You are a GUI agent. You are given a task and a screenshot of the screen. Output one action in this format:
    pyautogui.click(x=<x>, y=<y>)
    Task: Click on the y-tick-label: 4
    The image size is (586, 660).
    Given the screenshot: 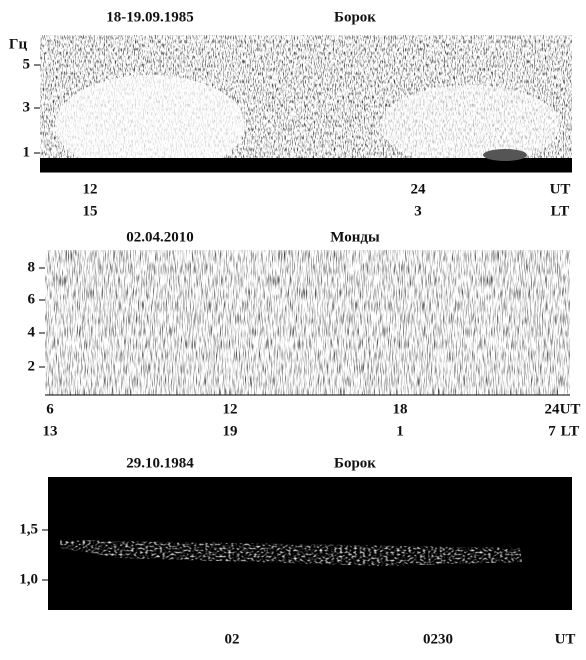 What is the action you would take?
    pyautogui.click(x=32, y=332)
    